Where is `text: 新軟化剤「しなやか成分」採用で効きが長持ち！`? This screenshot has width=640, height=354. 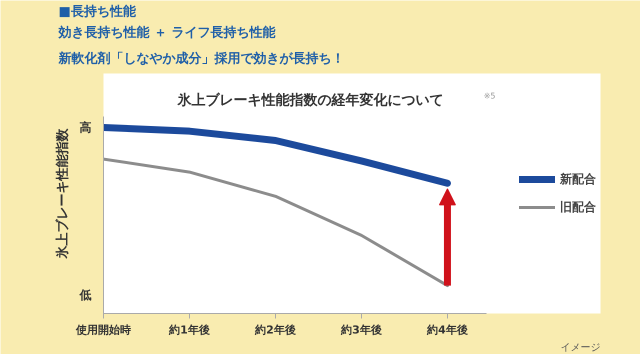 text: 新軟化剤「しなやか成分」採用で効きが長持ち！ is located at coordinates (201, 58).